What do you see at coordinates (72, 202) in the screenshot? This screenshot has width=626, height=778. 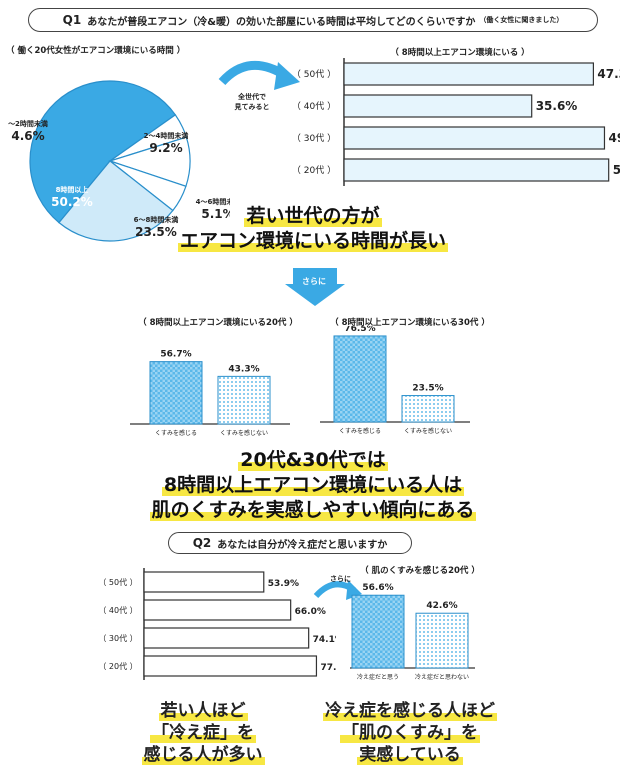 I see `pie-value-0: 50.2%` at bounding box center [72, 202].